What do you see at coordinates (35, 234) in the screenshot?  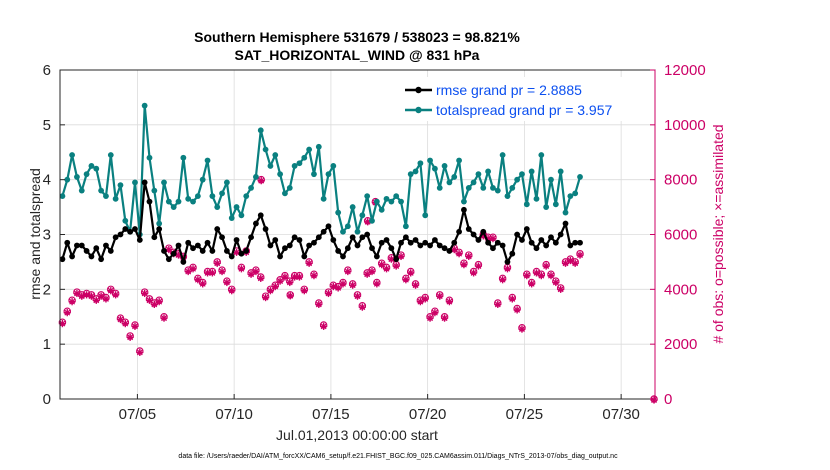 I see `y-axis-left-label: rmse and totalspread` at bounding box center [35, 234].